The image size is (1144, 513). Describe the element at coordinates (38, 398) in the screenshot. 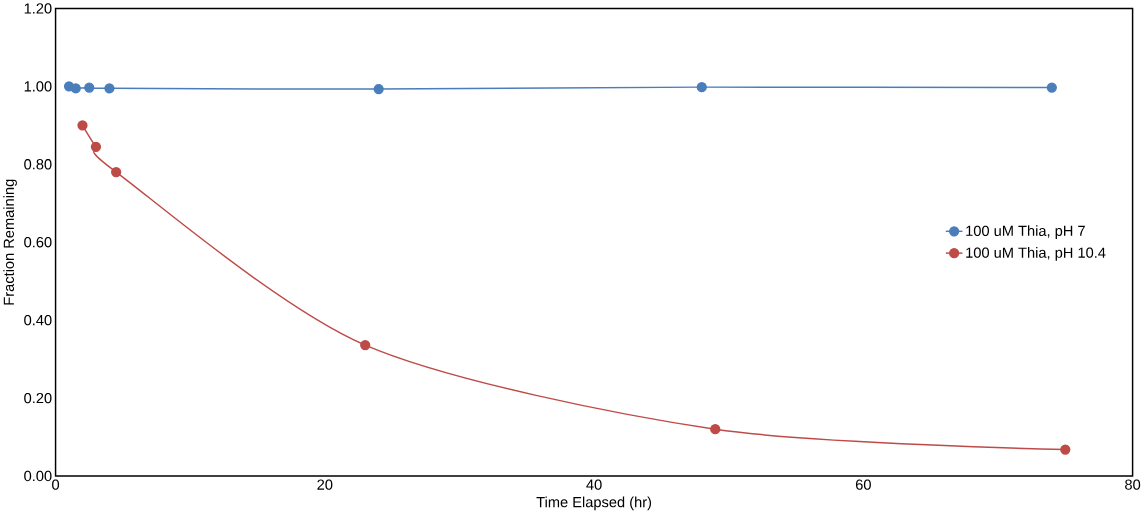

I see `y-tick-label: 0.20` at that location.